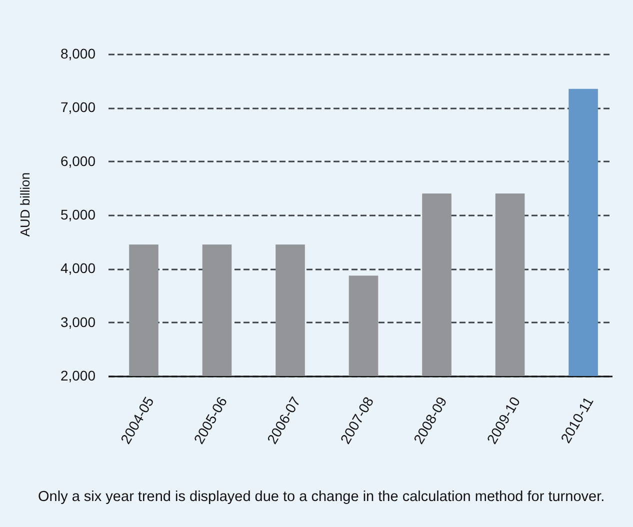 This screenshot has width=633, height=527. Describe the element at coordinates (25, 204) in the screenshot. I see `y-axis-title: AUD billion` at that location.